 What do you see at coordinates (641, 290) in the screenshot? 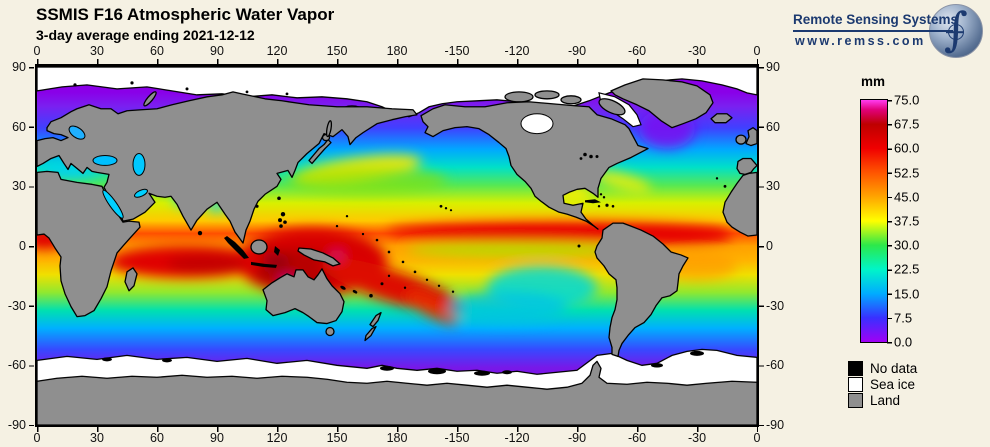
I see `south-america` at bounding box center [641, 290].